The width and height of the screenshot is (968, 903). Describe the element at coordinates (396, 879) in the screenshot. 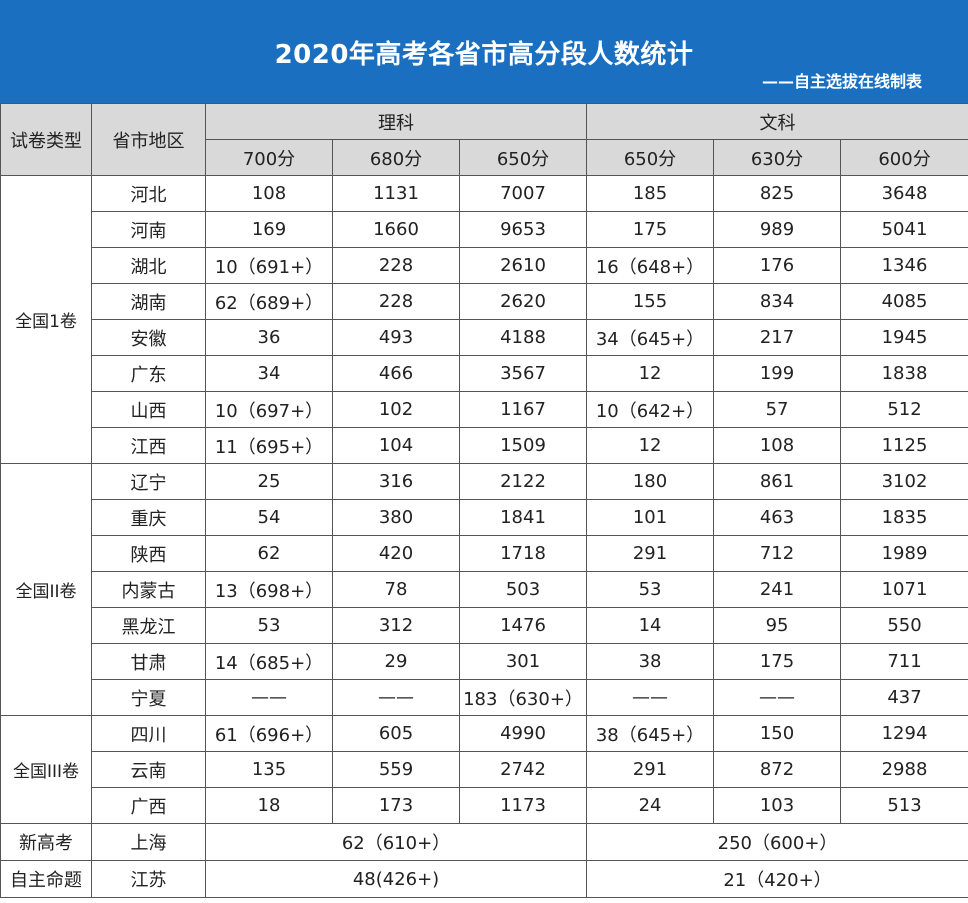

I see `science-merged-cell: 48(426+)` at that location.